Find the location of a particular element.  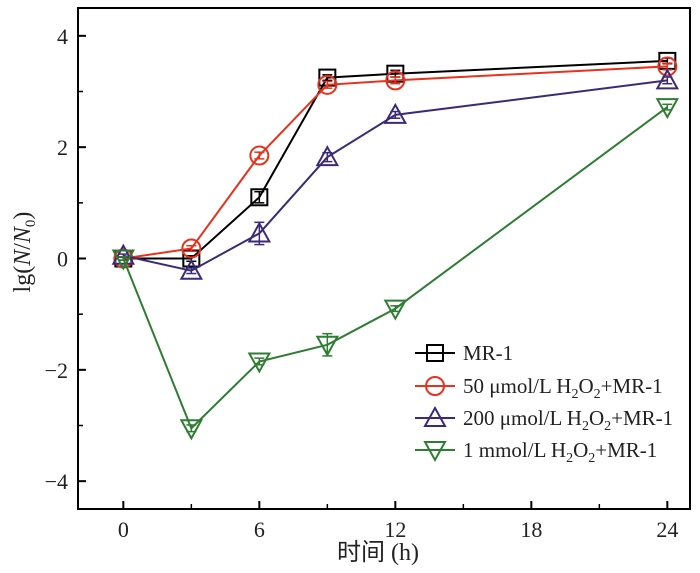

y-tick-label: 4 is located at coordinates (62, 36).